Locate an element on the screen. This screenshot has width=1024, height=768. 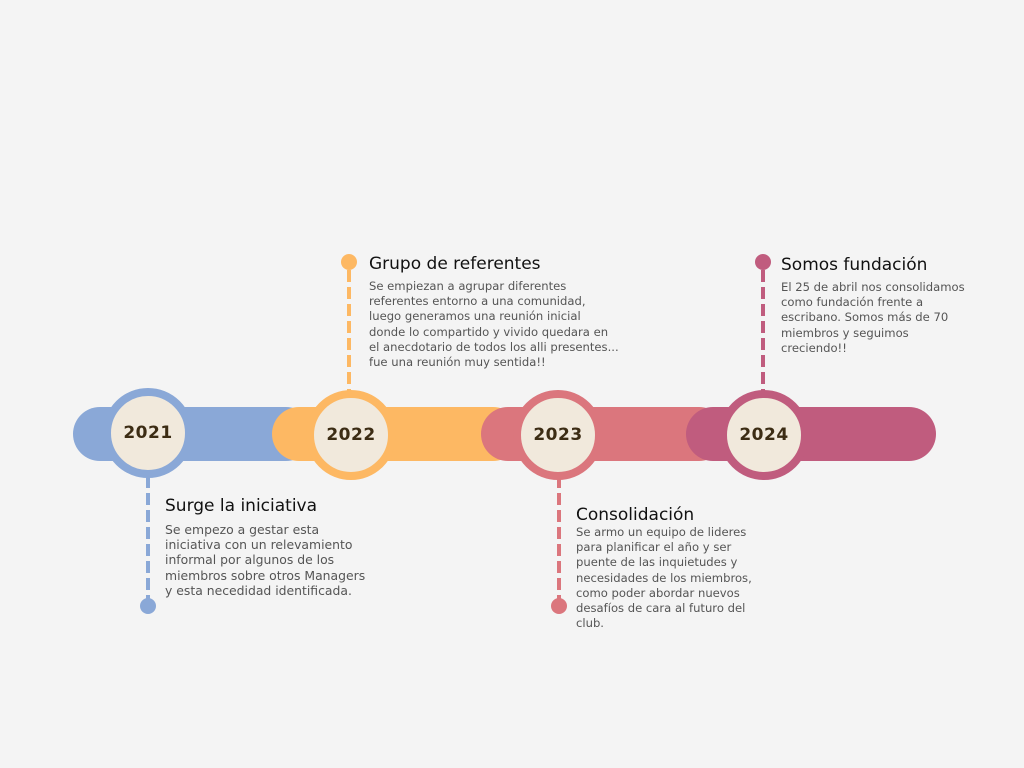
year-node-2024: 2024 is located at coordinates (764, 435).